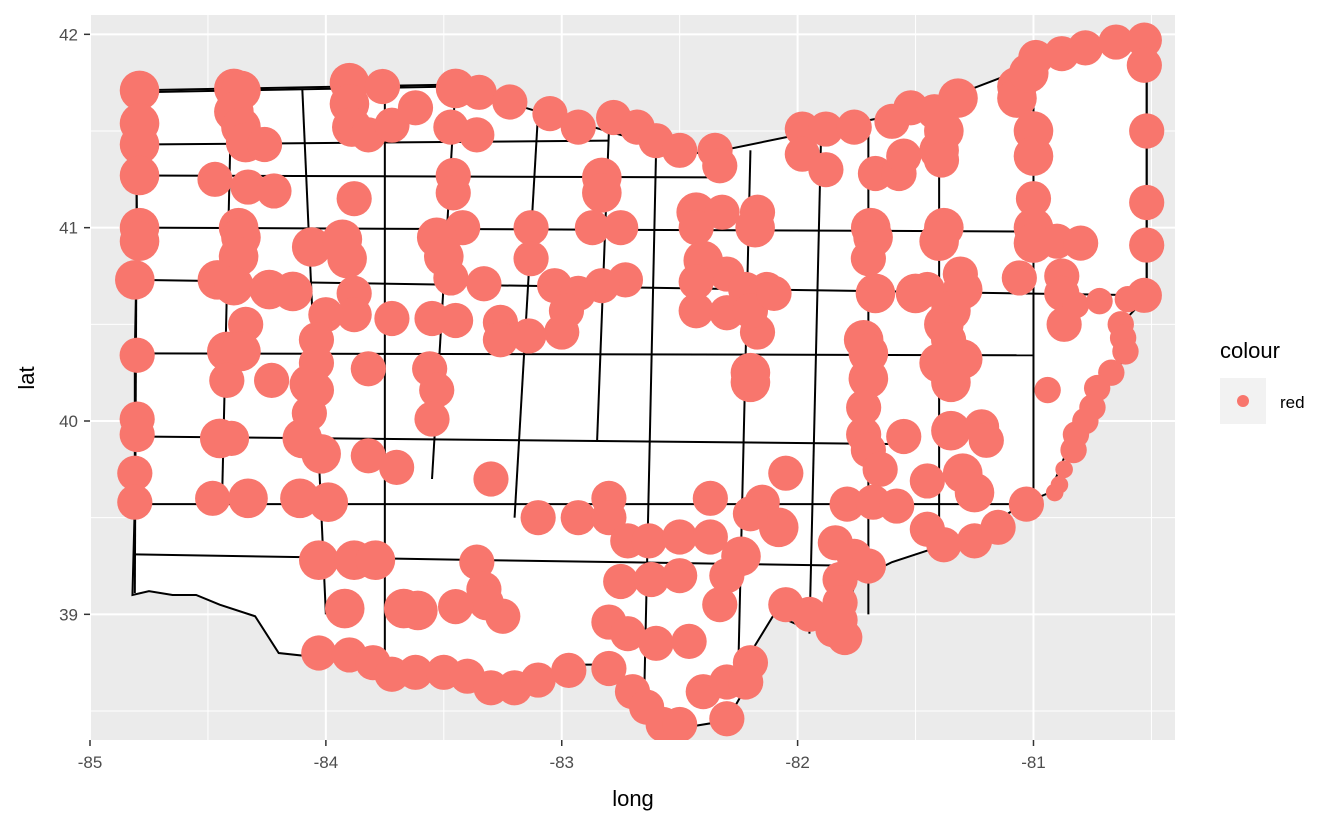 The height and width of the screenshot is (830, 1344). What do you see at coordinates (1292, 402) in the screenshot?
I see `legend-label: red` at bounding box center [1292, 402].